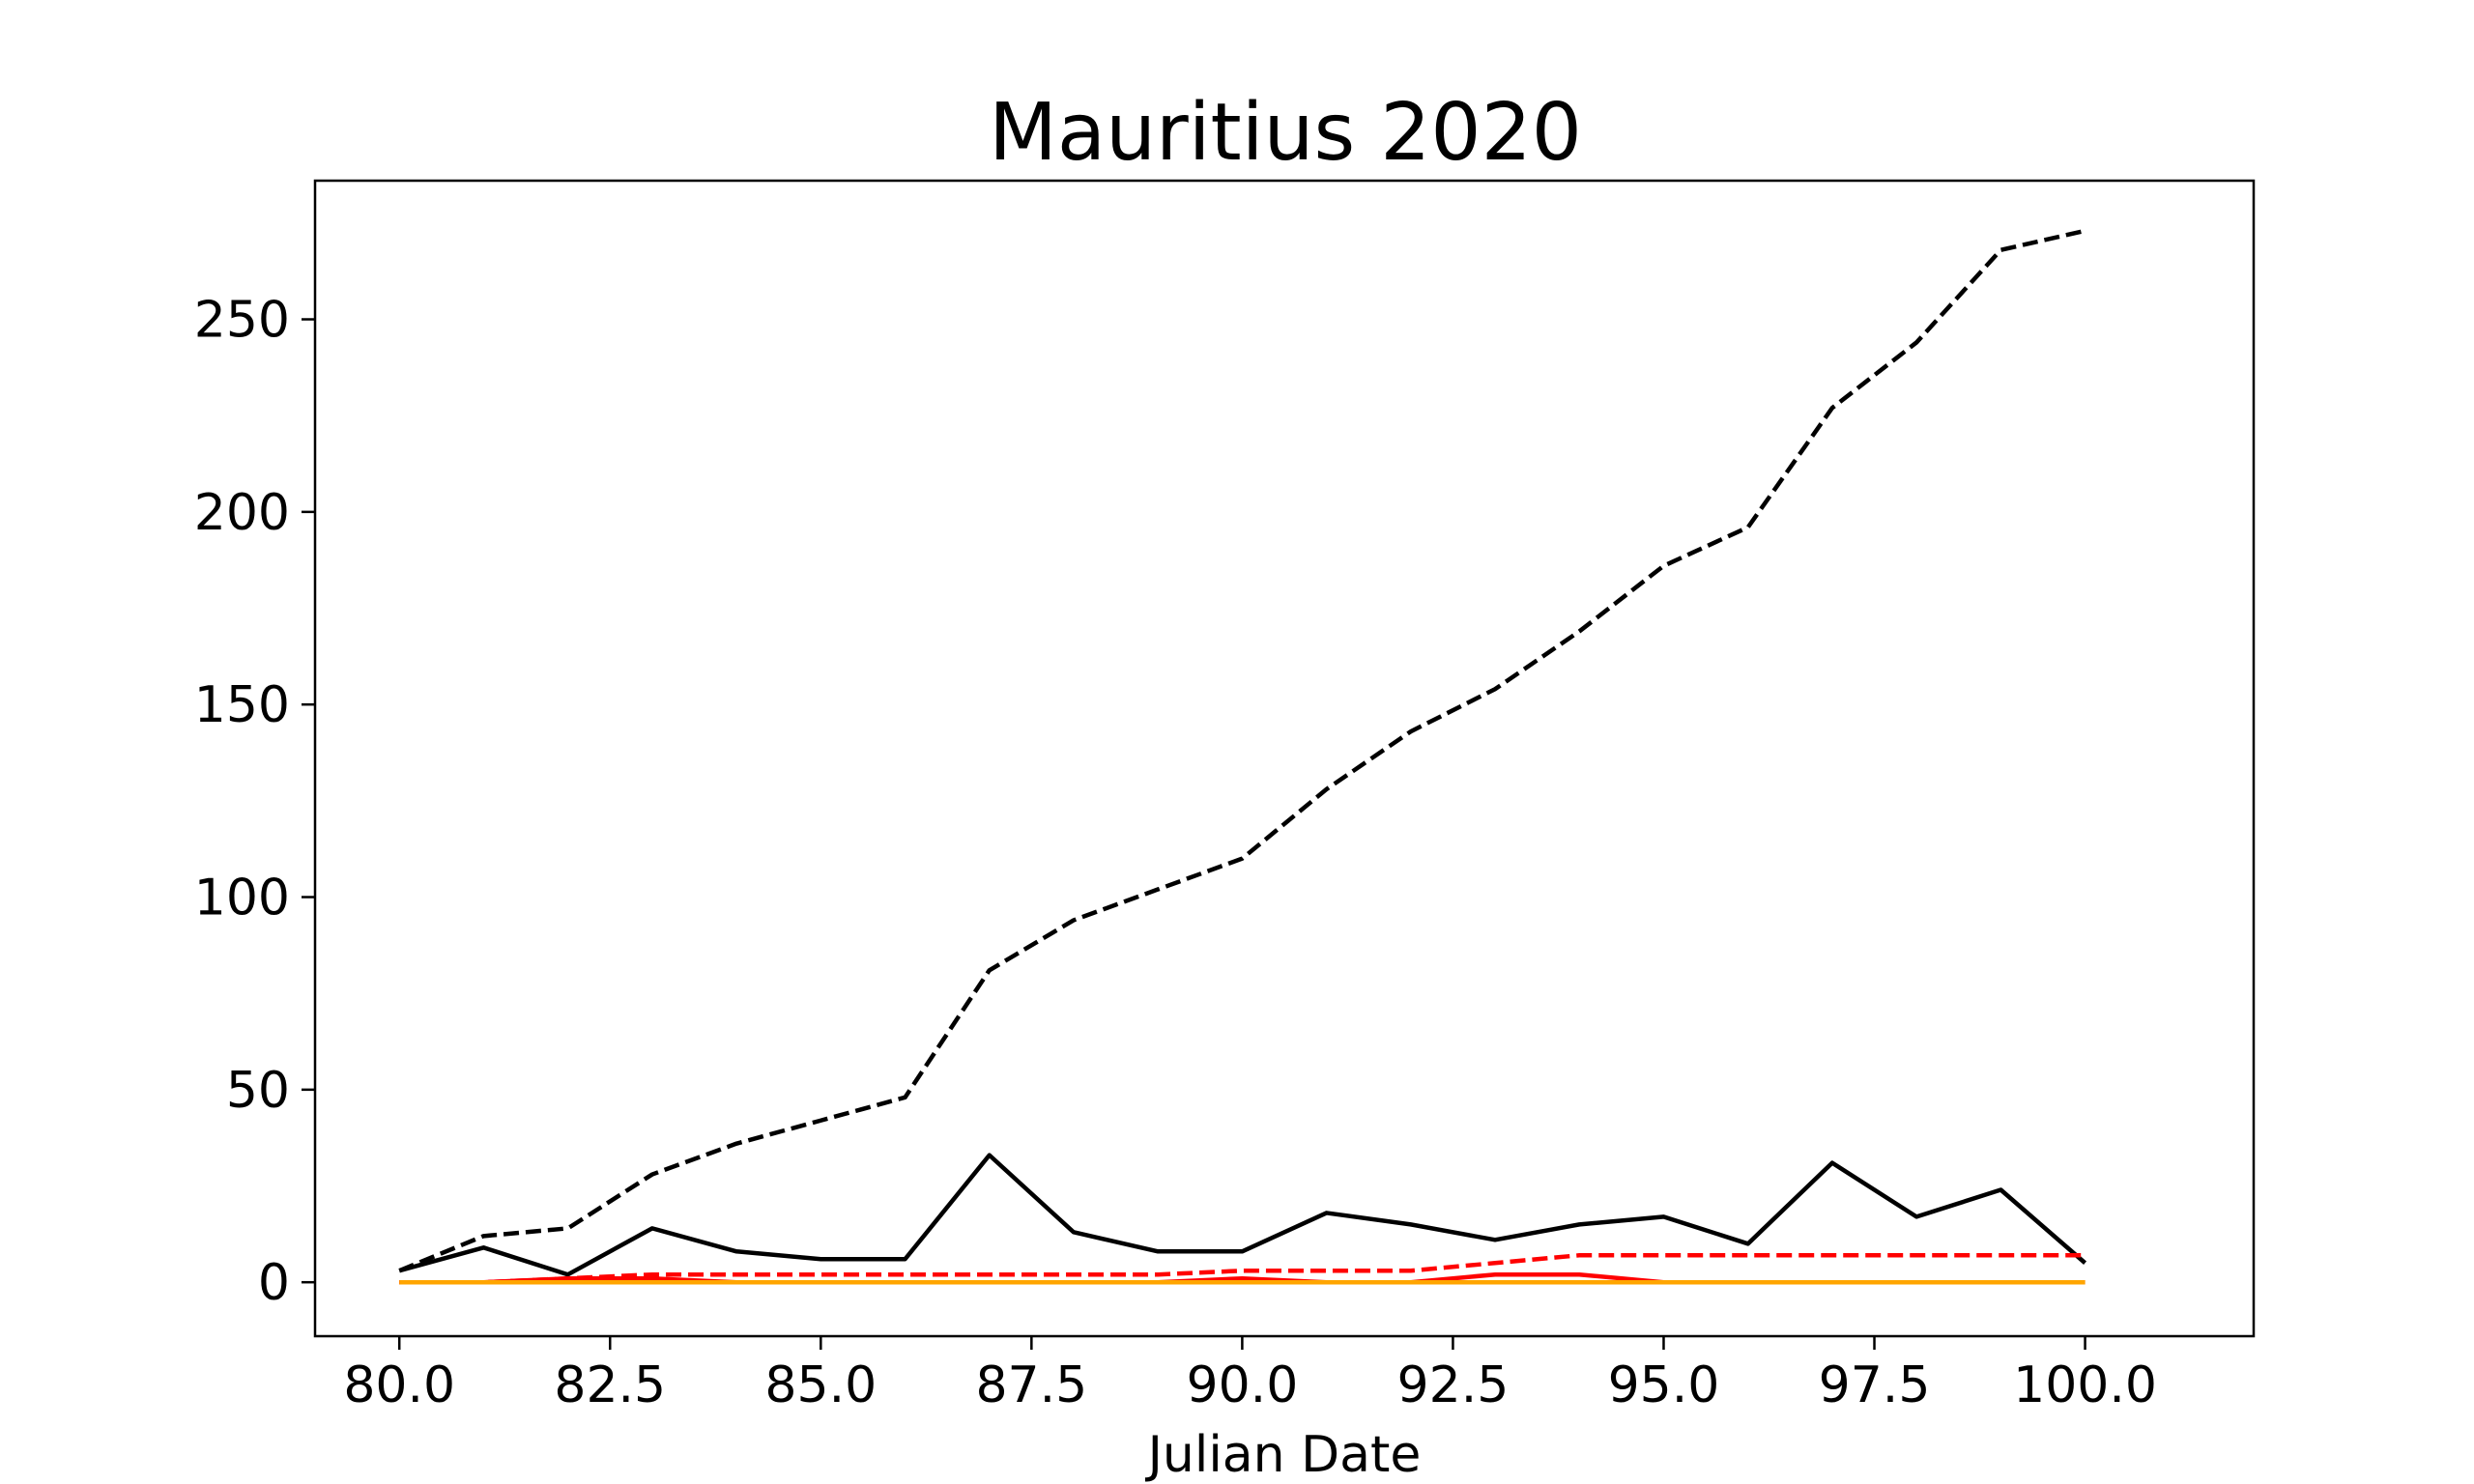  What do you see at coordinates (255, 802) in the screenshot?
I see `y-axis: 0 50 100 150 200 250` at bounding box center [255, 802].